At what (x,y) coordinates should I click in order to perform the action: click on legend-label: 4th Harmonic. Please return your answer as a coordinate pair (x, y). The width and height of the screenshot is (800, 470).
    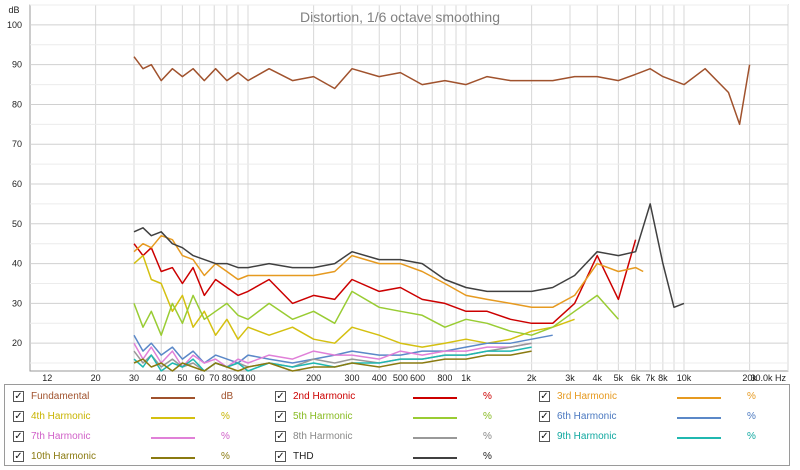
    Looking at the image, I should click on (61, 416).